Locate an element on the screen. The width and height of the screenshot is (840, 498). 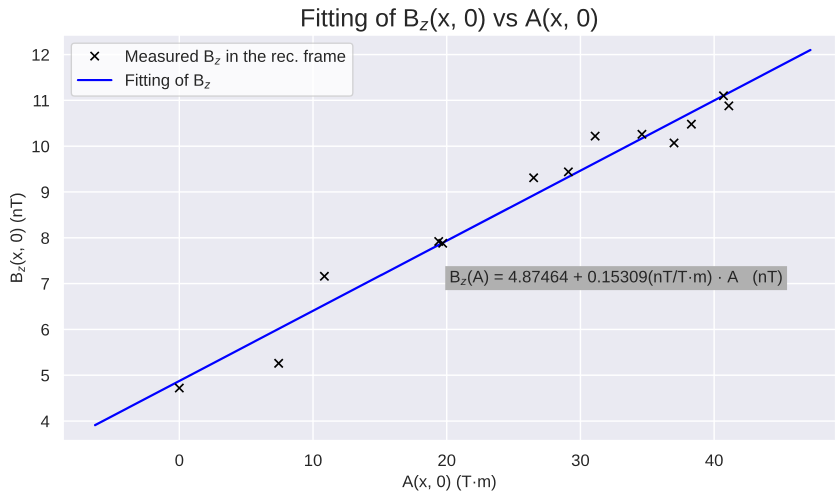
y-tick-label: 9 is located at coordinates (45, 192).